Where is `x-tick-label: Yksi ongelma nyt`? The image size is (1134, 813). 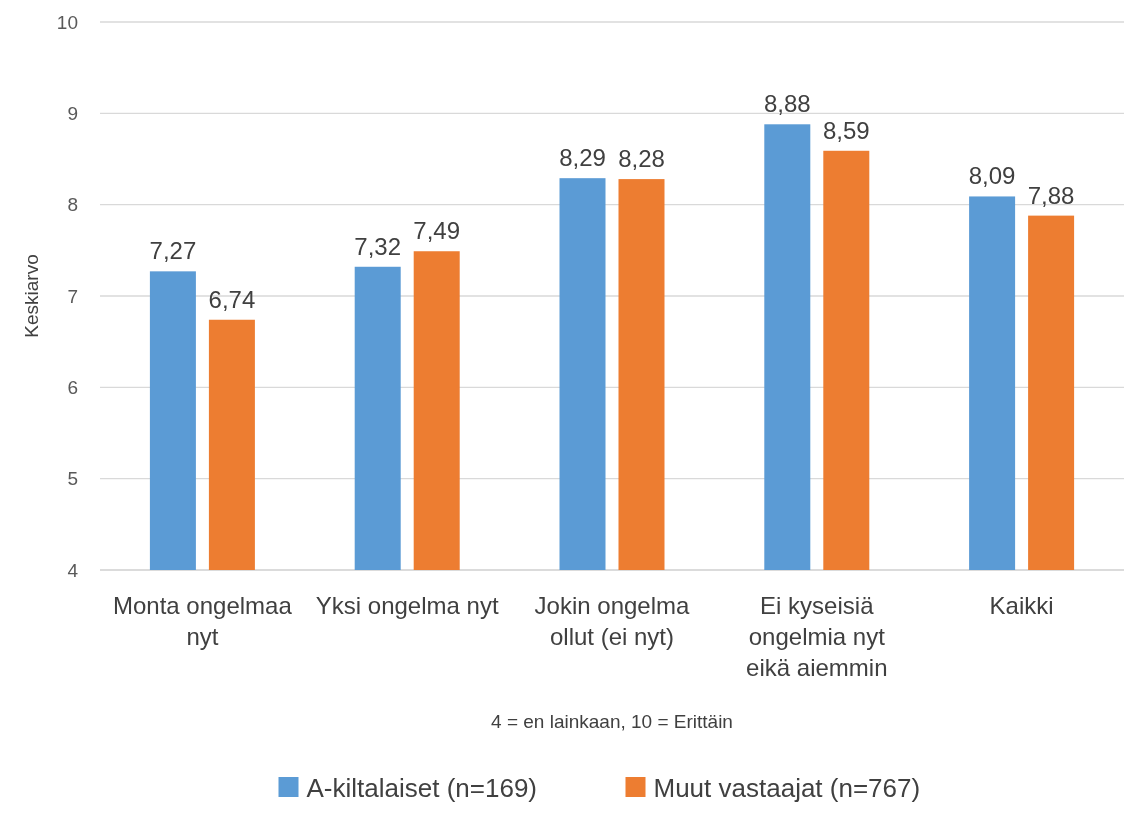 x-tick-label: Yksi ongelma nyt is located at coordinates (407, 605).